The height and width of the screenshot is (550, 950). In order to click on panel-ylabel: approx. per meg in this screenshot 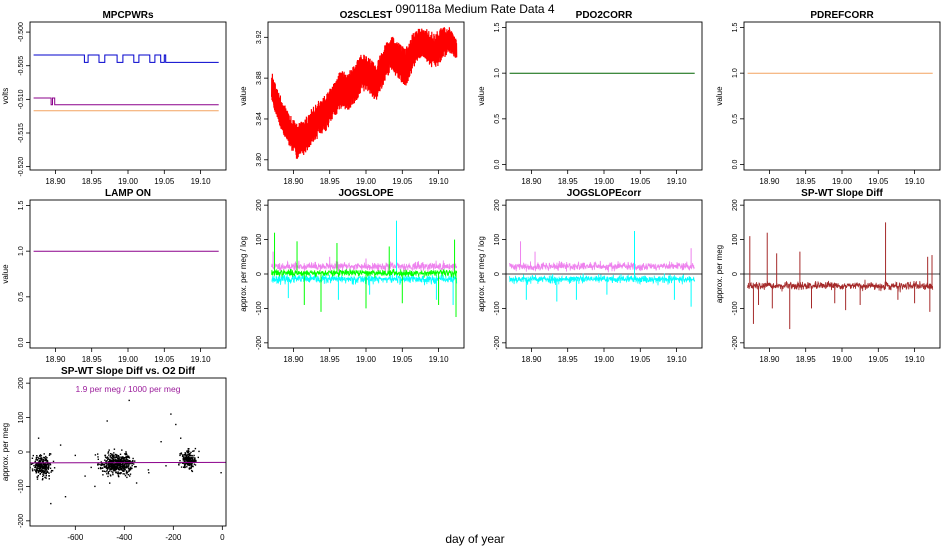, I will do `click(719, 274)`.